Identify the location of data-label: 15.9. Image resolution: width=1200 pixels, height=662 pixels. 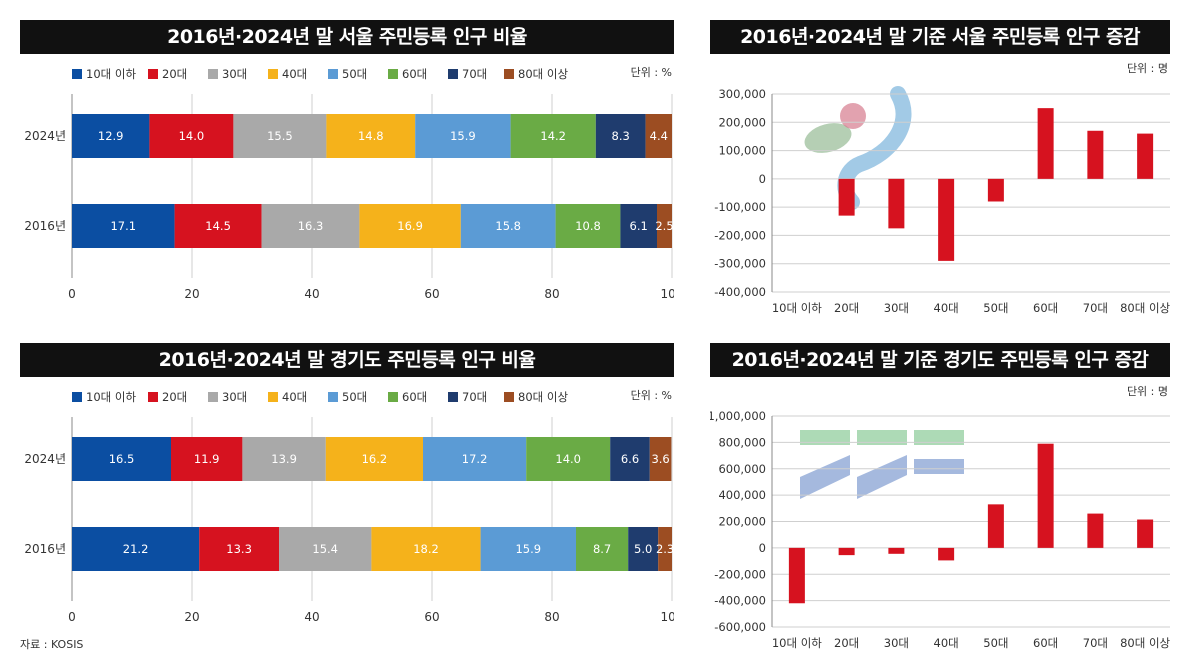
(463, 136).